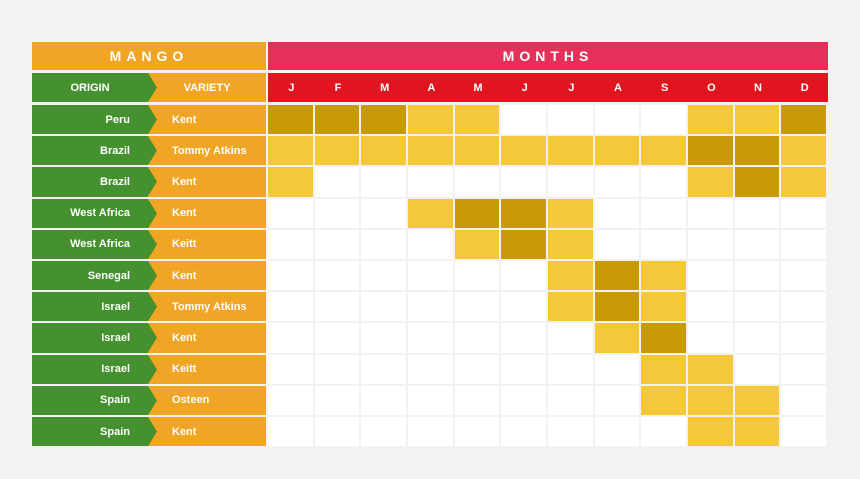 This screenshot has height=479, width=860. I want to click on origin-cell: Peru, so click(90, 120).